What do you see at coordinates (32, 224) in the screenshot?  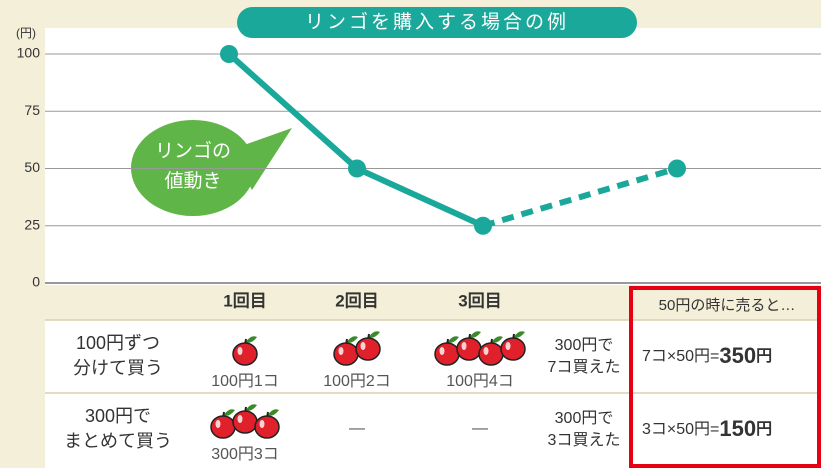 I see `y-tick-label: 25` at bounding box center [32, 224].